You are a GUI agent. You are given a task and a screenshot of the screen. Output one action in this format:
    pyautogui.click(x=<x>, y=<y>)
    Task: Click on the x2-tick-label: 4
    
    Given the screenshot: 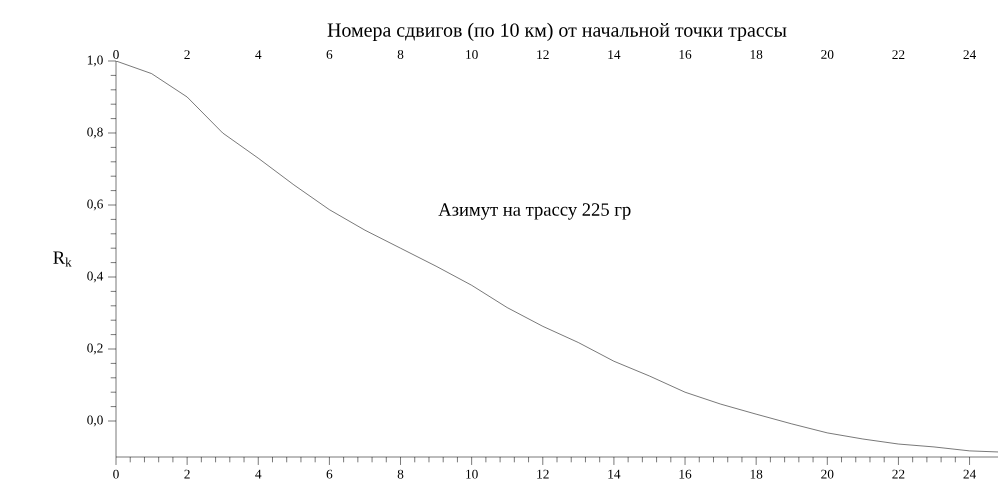 What is the action you would take?
    pyautogui.click(x=258, y=474)
    